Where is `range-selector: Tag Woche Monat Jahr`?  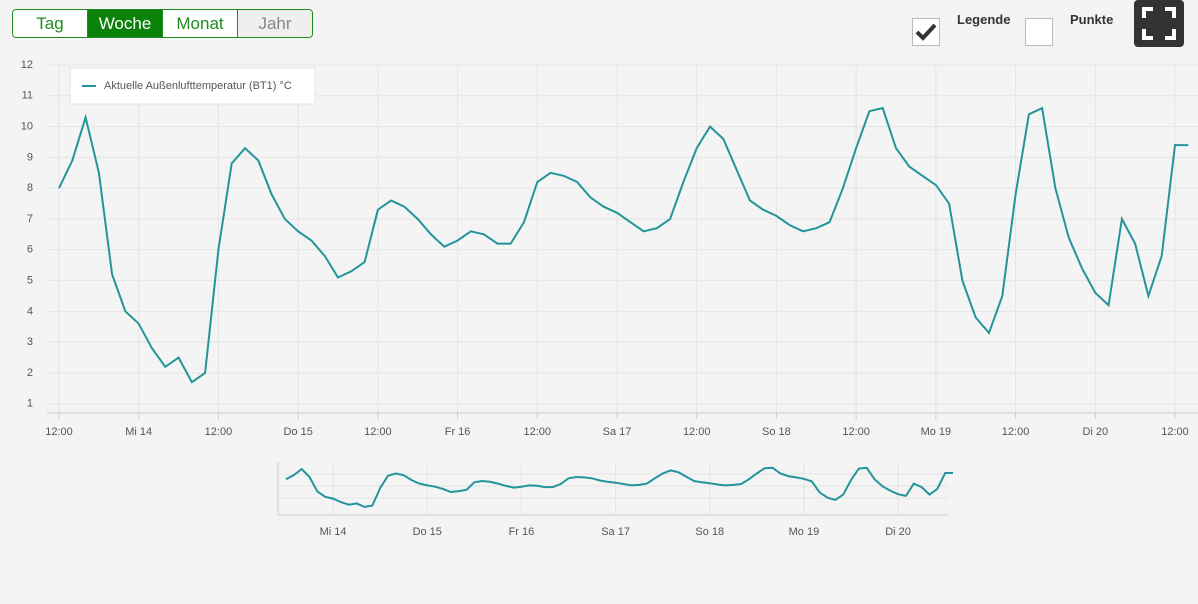 range-selector: Tag Woche Monat Jahr is located at coordinates (162, 23).